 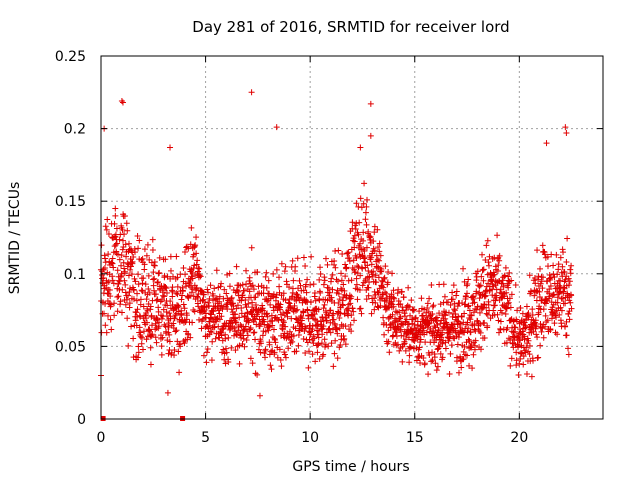 I want to click on x-tick-label: 20, so click(x=519, y=438).